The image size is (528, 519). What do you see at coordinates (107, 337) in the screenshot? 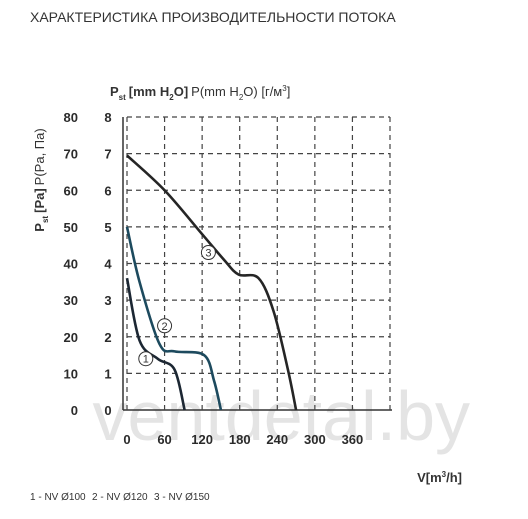
I see `y2-tick-label: 2` at bounding box center [107, 337].